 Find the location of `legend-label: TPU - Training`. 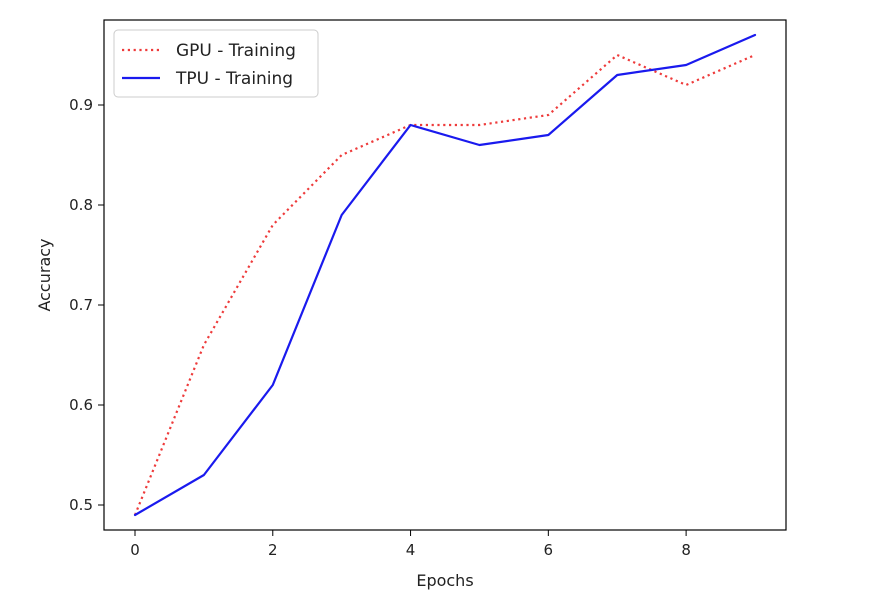

legend-label: TPU - Training is located at coordinates (234, 79).